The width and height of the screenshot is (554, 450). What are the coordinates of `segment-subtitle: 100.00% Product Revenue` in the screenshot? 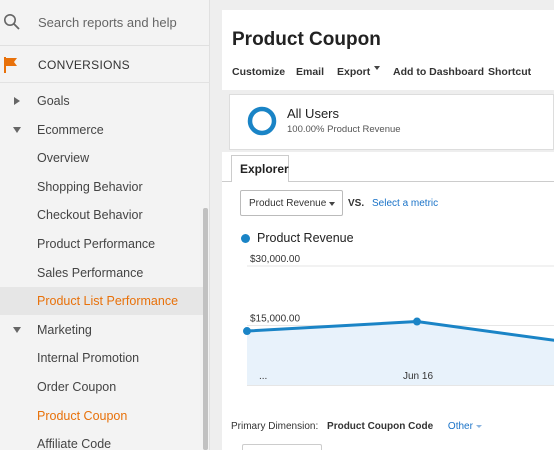 It's located at (344, 129).